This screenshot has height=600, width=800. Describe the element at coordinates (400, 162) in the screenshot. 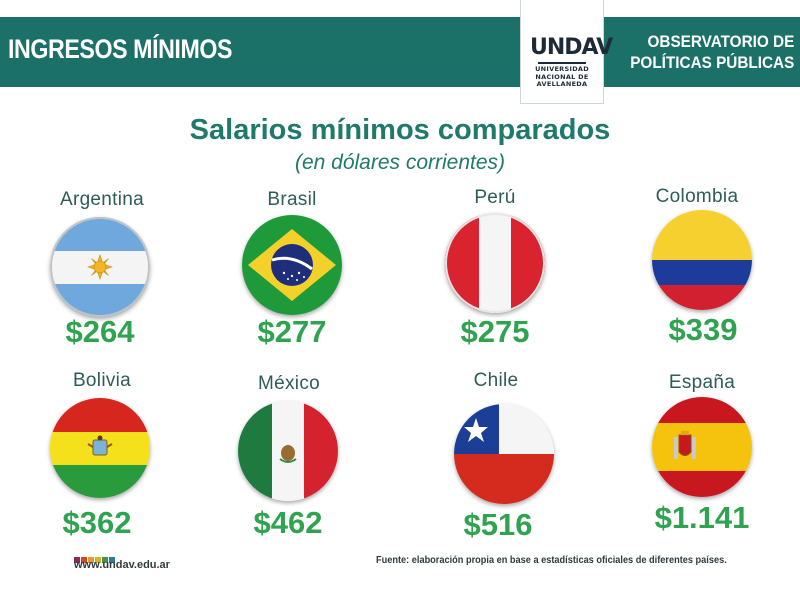

I see `infographic-subtitle: (en dólares corrientes)` at that location.